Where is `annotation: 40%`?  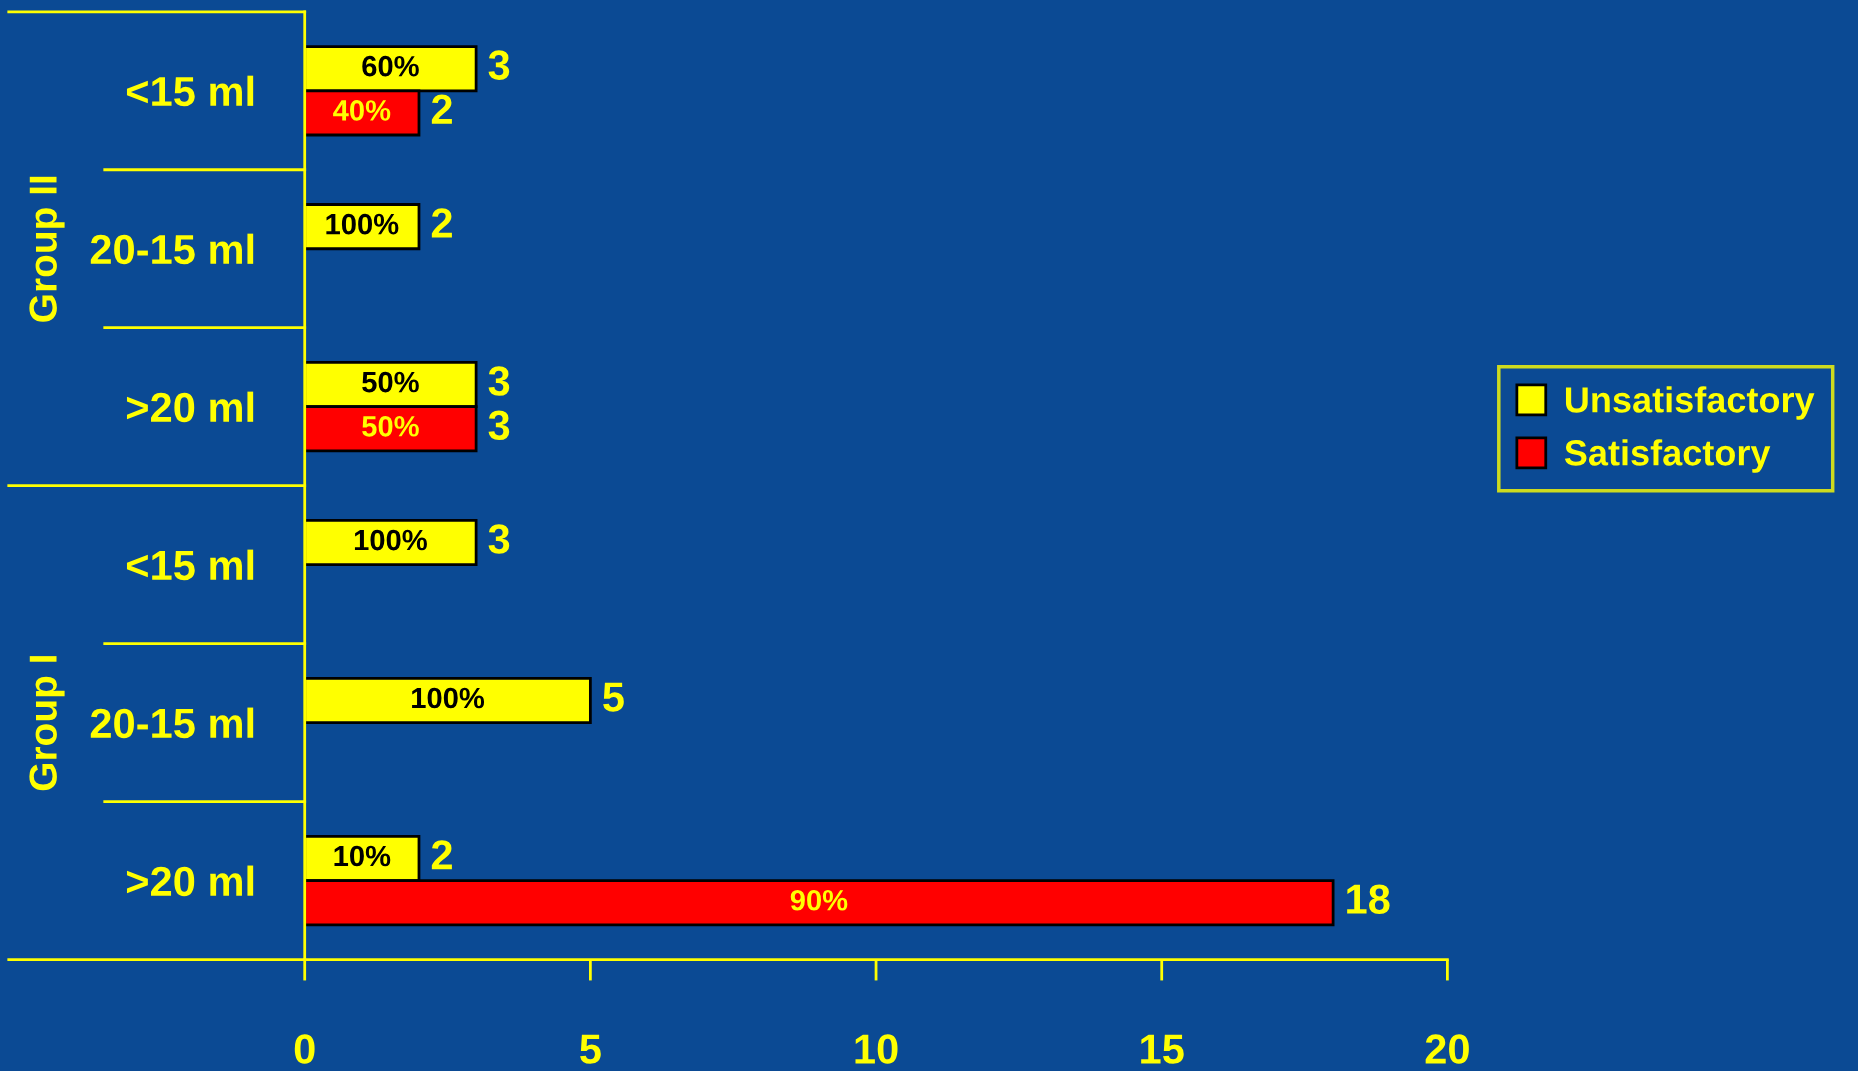 annotation: 40% is located at coordinates (362, 110).